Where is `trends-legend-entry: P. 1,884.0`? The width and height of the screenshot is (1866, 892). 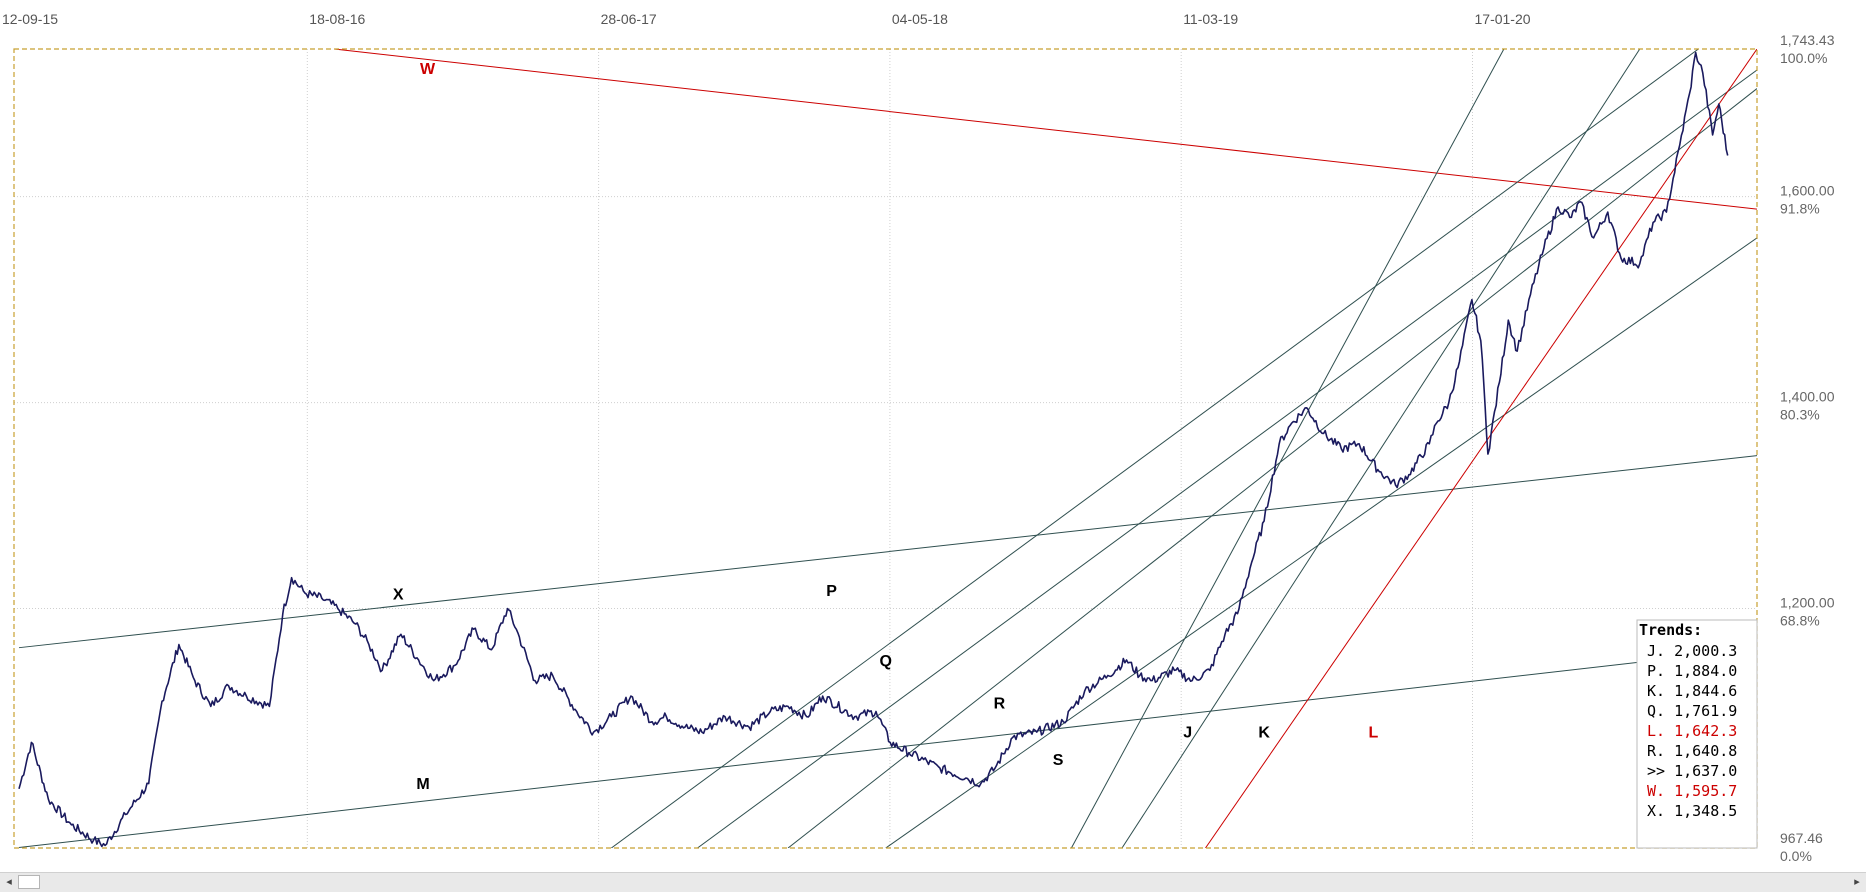 trends-legend-entry: P. 1,884.0 is located at coordinates (1692, 671).